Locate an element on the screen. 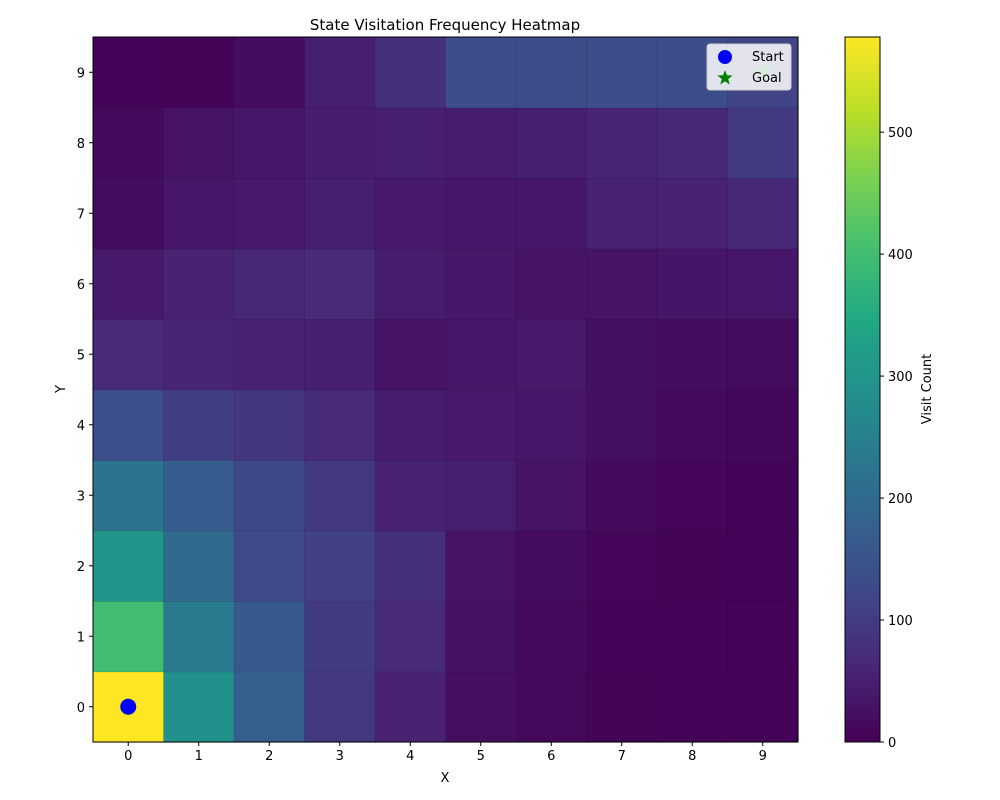 The width and height of the screenshot is (1000, 800). legend: Start Goal is located at coordinates (749, 67).